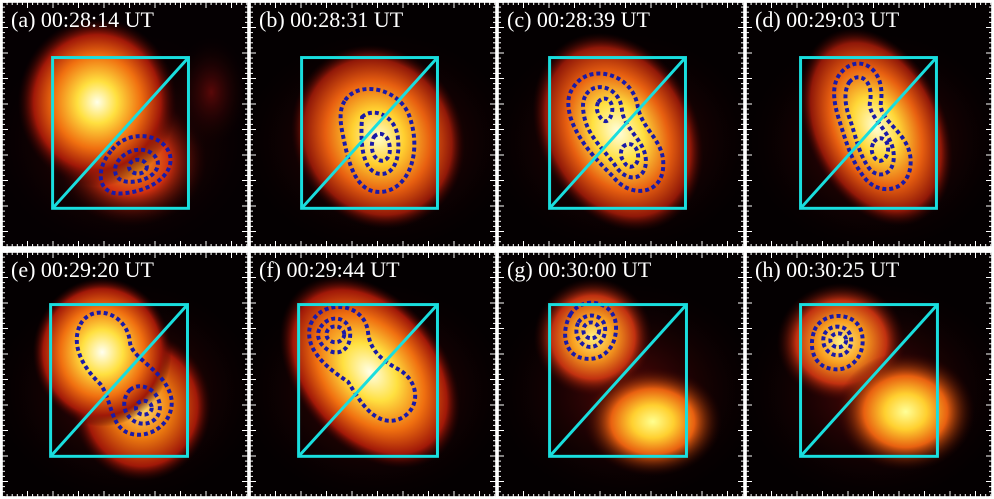  What do you see at coordinates (82, 19) in the screenshot?
I see `panel-a-label: (a) 00:28:14 UT` at bounding box center [82, 19].